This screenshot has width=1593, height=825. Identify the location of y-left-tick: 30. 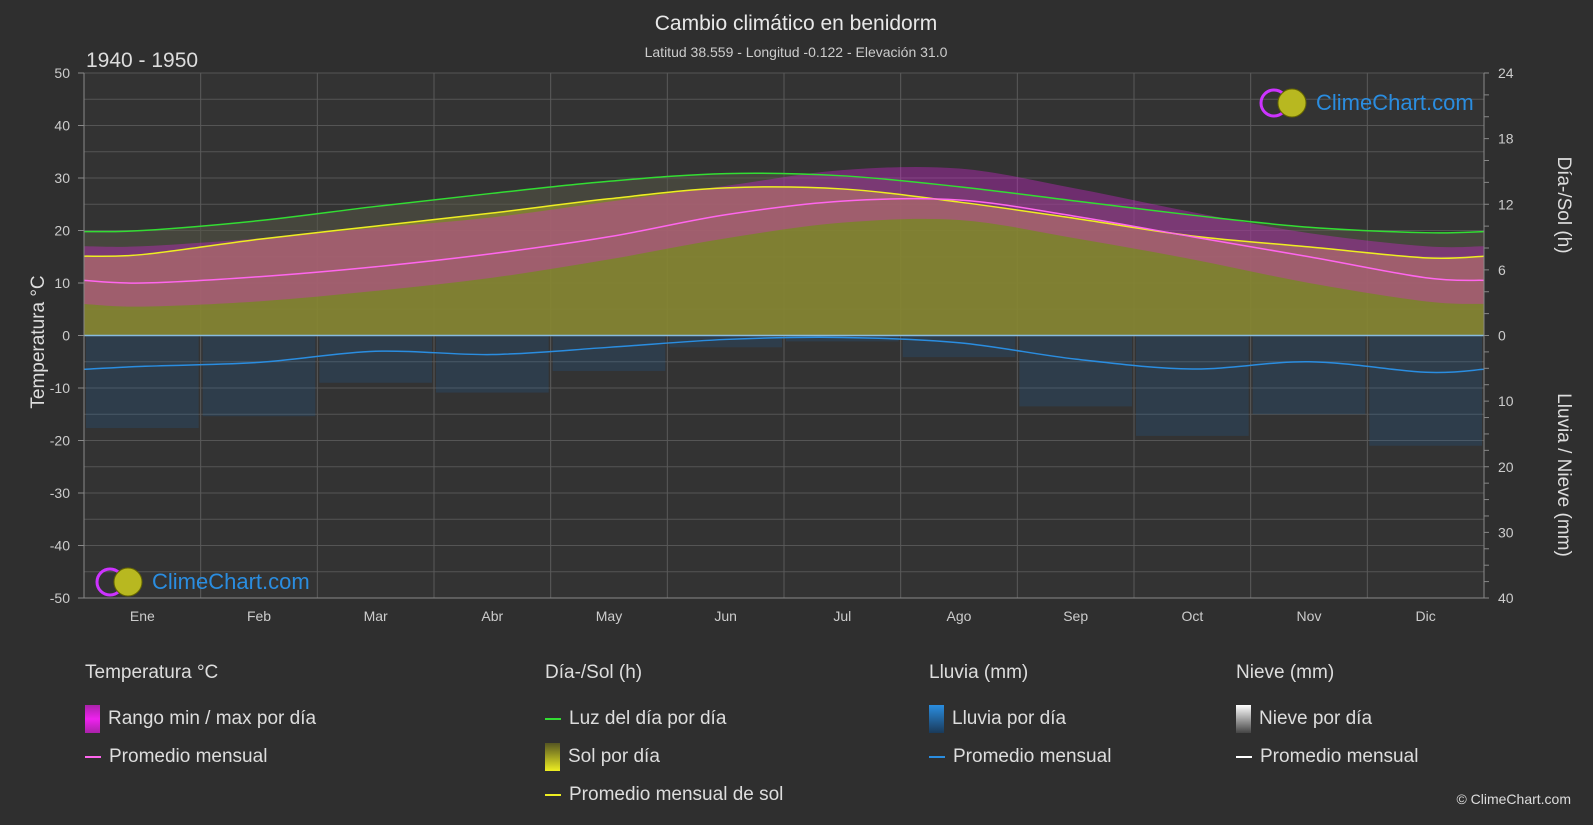
(62, 178).